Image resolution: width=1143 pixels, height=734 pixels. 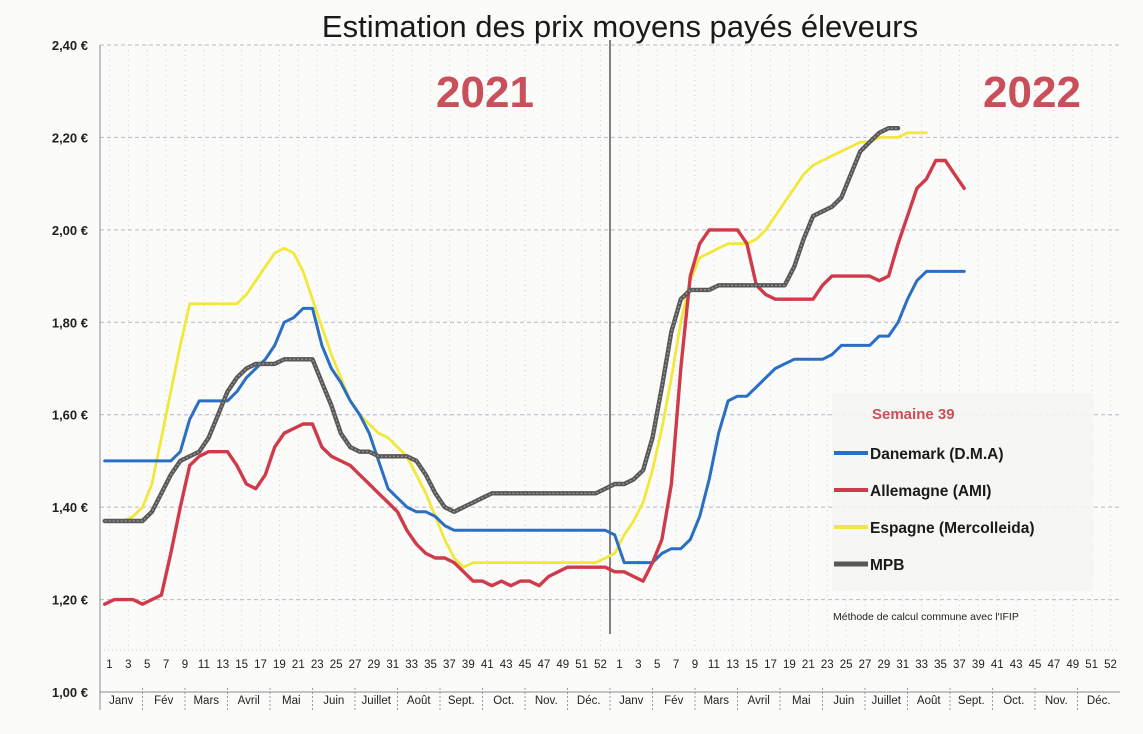 What do you see at coordinates (926, 617) in the screenshot?
I see `method-note: Méthode de calcul commune avec l'IFIP` at bounding box center [926, 617].